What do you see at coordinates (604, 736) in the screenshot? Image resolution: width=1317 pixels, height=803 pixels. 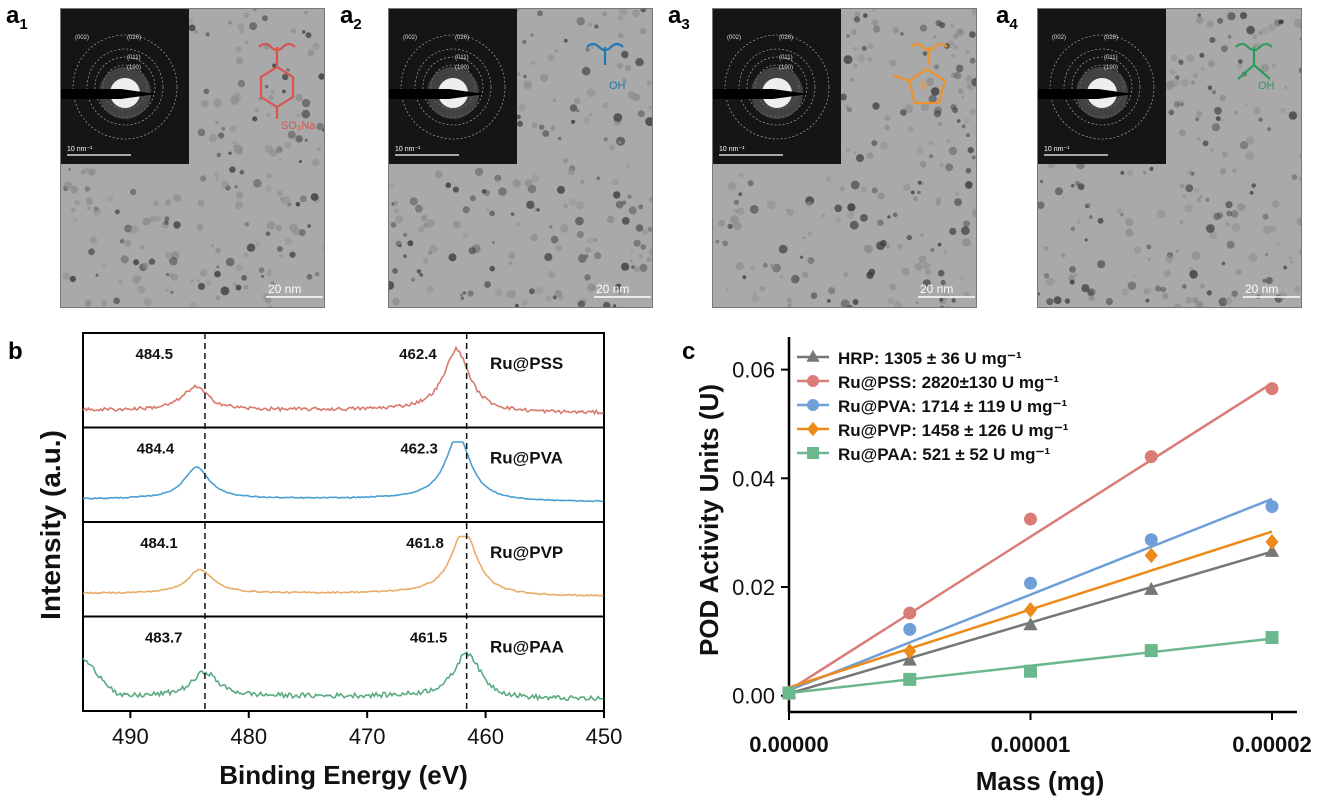 I see `x-tick-label: 450` at bounding box center [604, 736].